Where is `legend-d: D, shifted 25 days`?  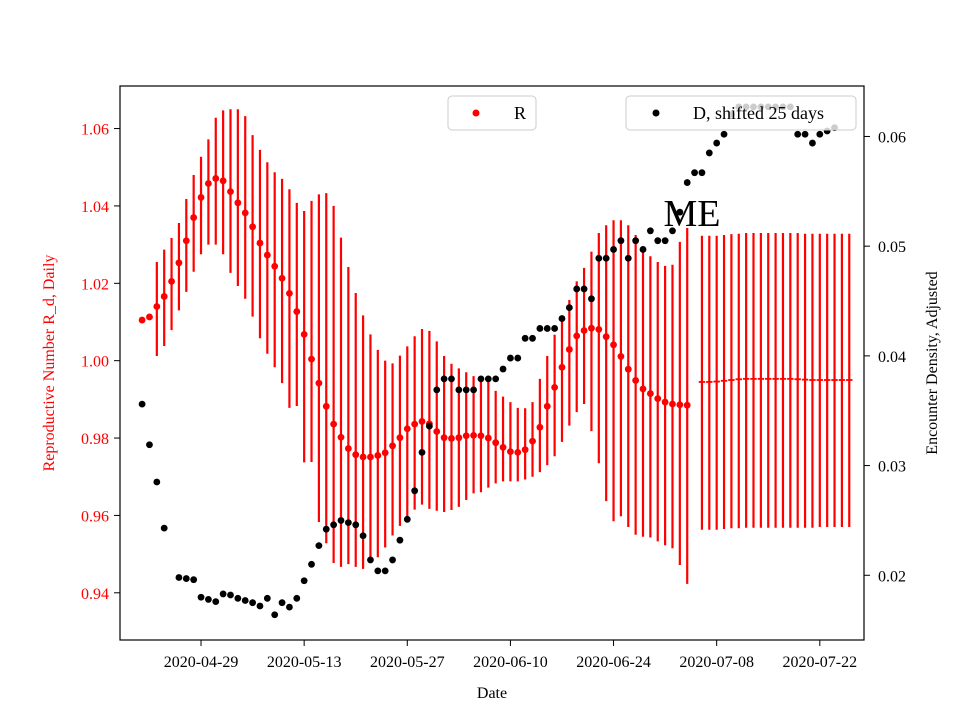
legend-d: D, shifted 25 days is located at coordinates (741, 113).